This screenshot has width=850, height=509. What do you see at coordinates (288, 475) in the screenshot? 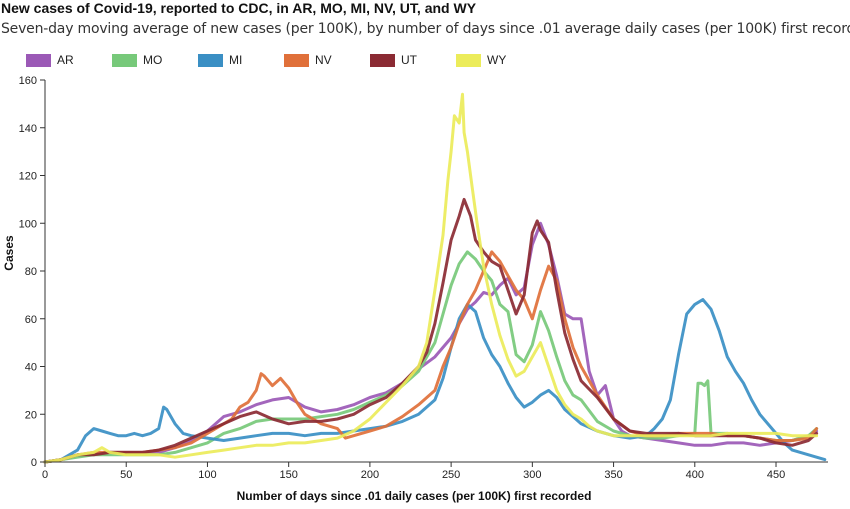
I see `x-tick-label: 150` at bounding box center [288, 475].